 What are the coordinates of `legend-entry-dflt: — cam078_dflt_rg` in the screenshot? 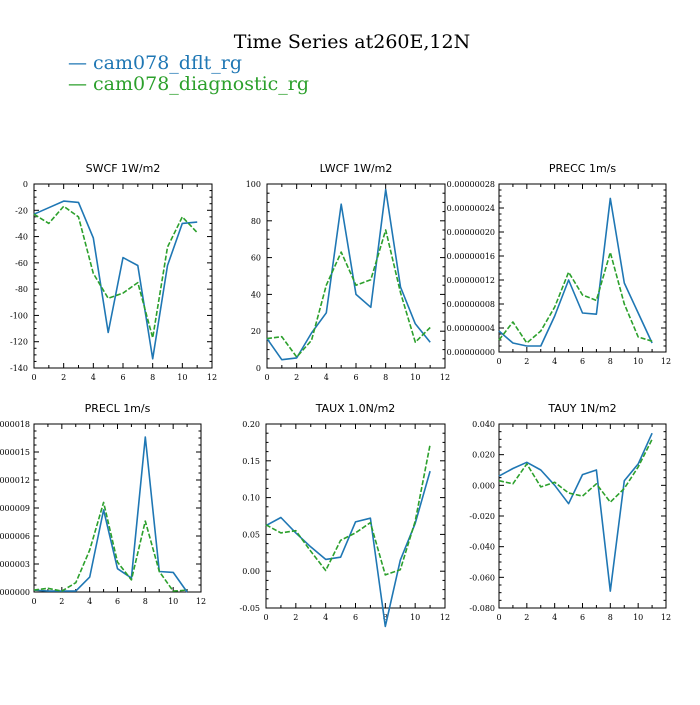 It's located at (155, 63).